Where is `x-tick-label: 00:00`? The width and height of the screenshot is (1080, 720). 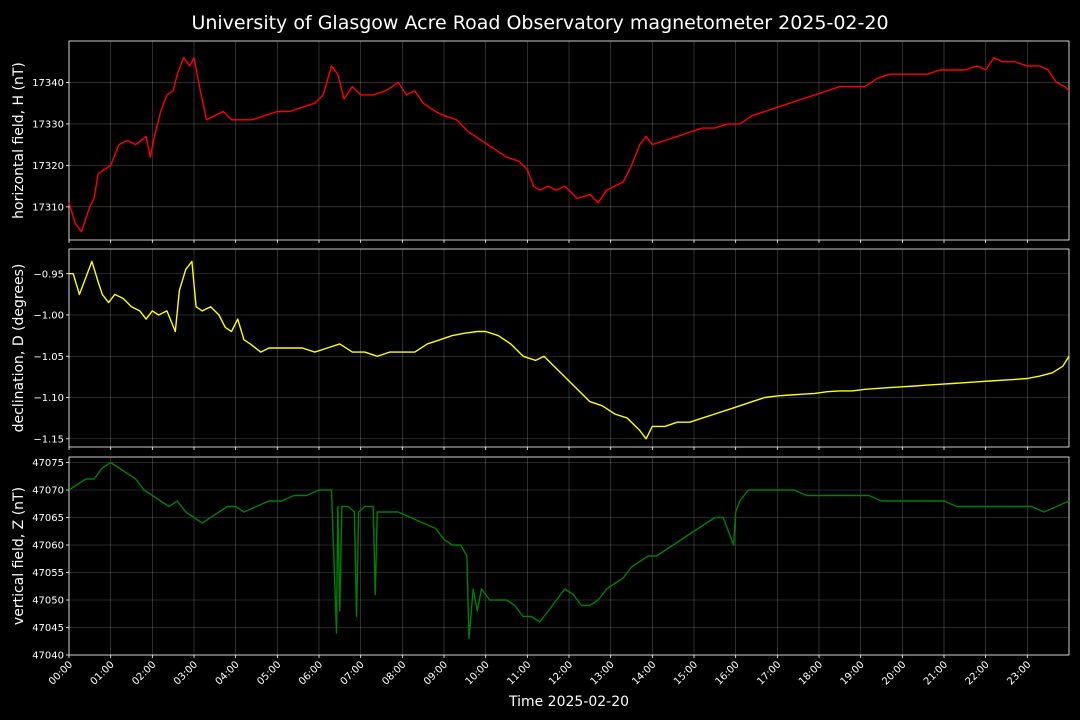
x-tick-label: 00:00 is located at coordinates (61, 673).